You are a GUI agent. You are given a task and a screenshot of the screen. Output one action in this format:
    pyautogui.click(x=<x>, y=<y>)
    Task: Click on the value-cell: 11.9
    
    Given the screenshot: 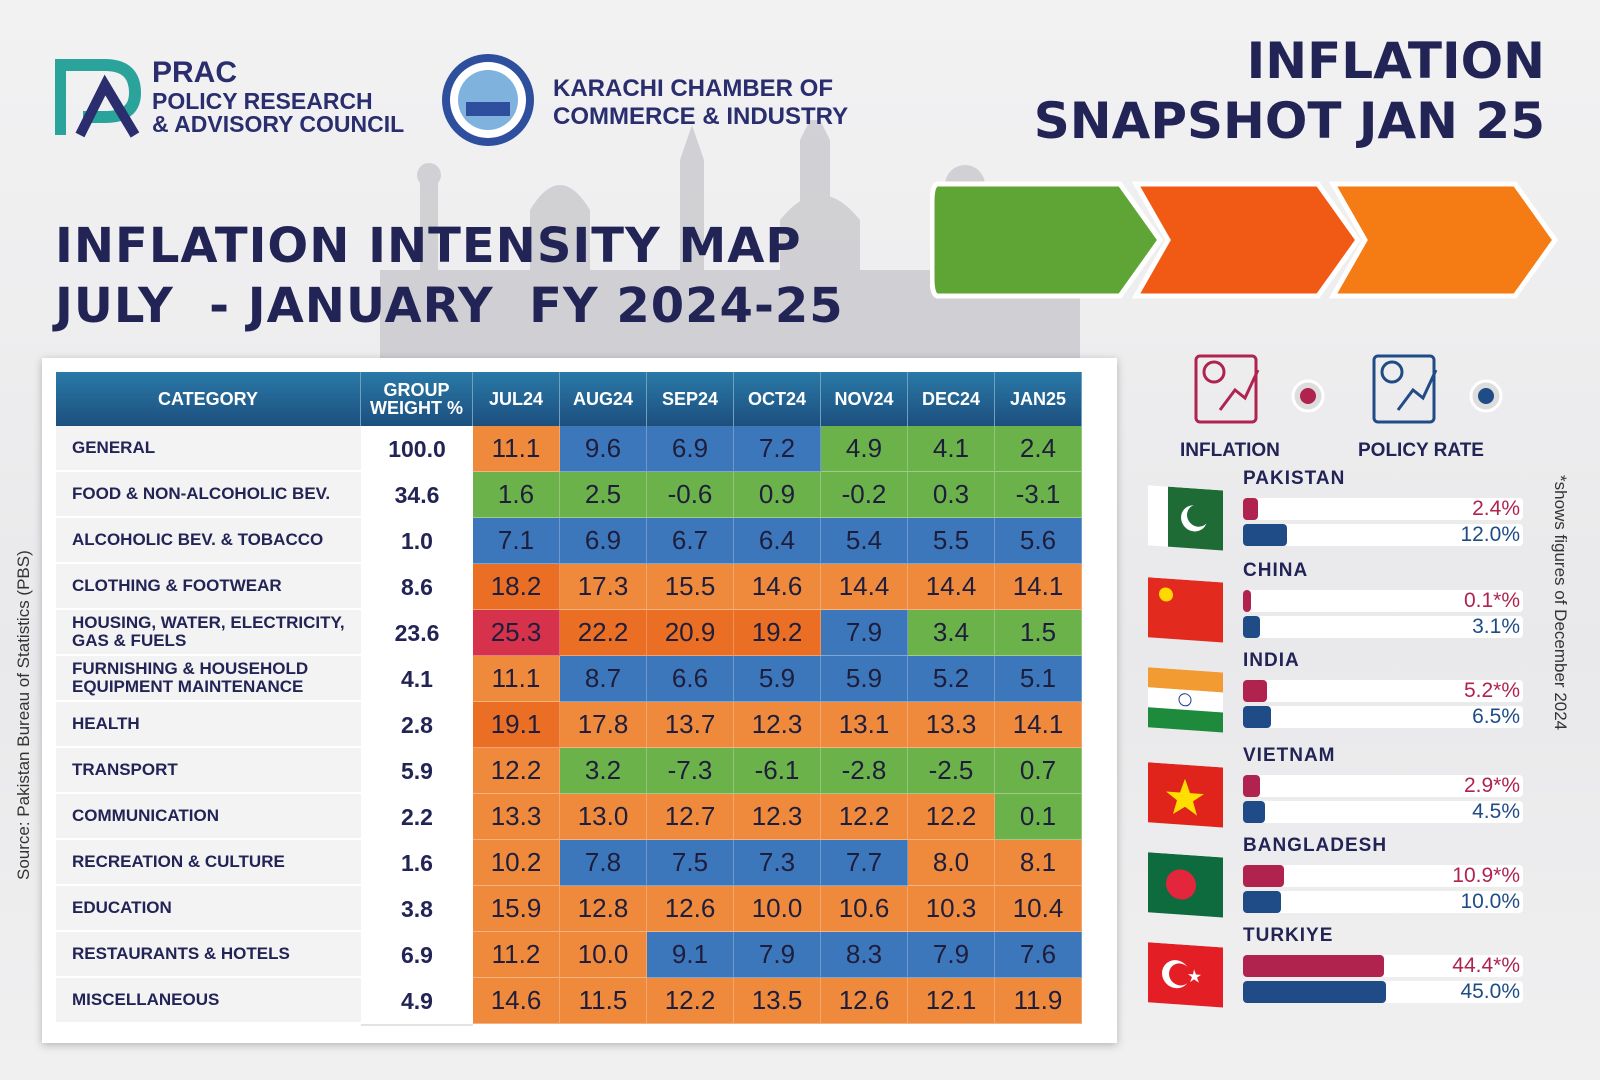 What is the action you would take?
    pyautogui.click(x=1038, y=1001)
    